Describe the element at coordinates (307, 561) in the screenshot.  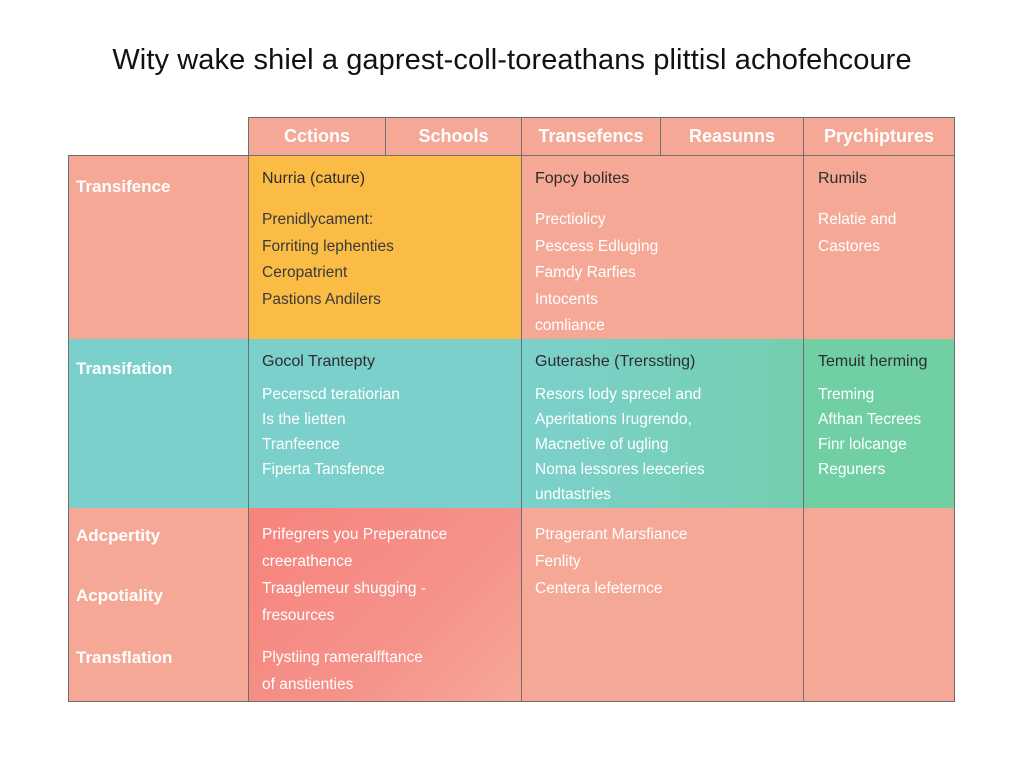
I see `cell-line: creerathence` at that location.